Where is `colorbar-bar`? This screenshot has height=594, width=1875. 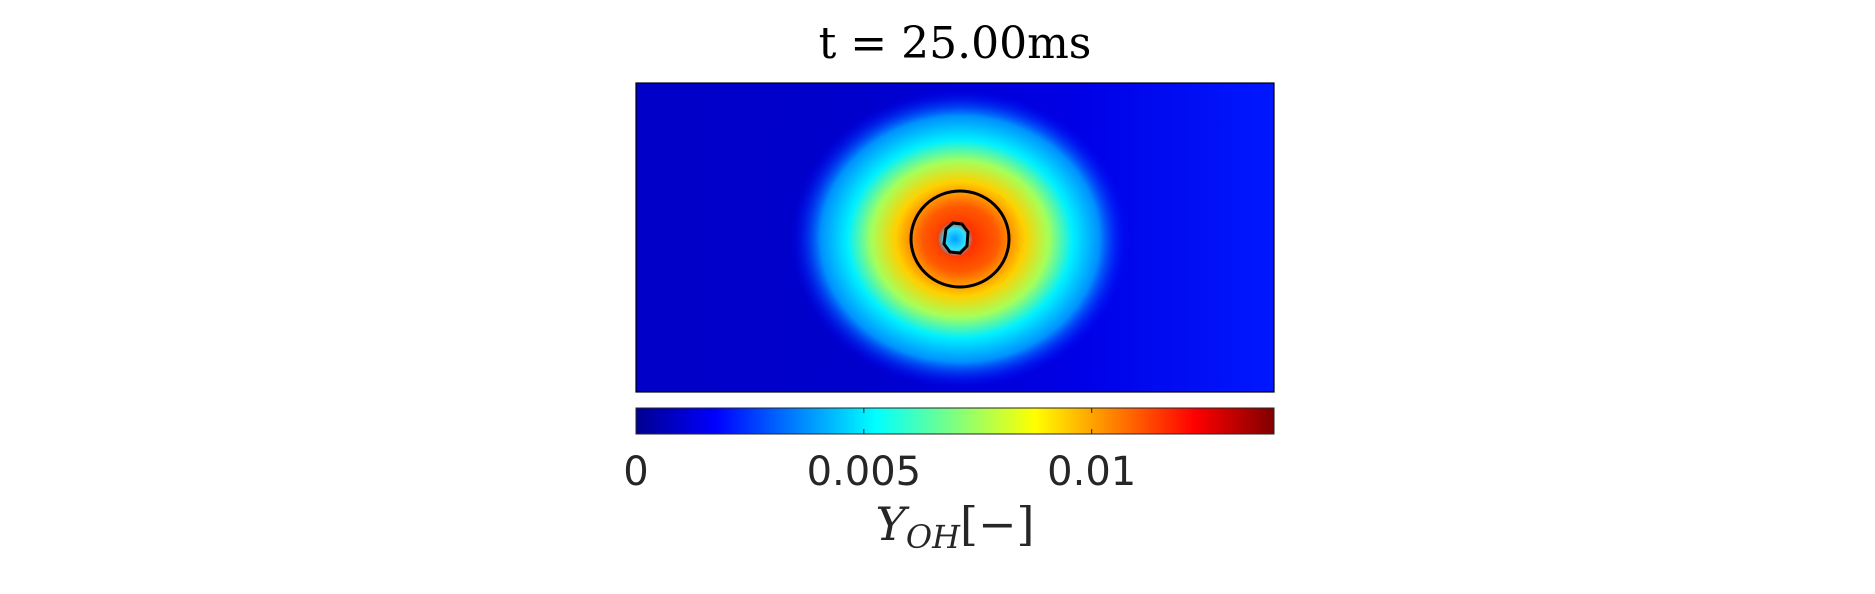 colorbar-bar is located at coordinates (955, 421).